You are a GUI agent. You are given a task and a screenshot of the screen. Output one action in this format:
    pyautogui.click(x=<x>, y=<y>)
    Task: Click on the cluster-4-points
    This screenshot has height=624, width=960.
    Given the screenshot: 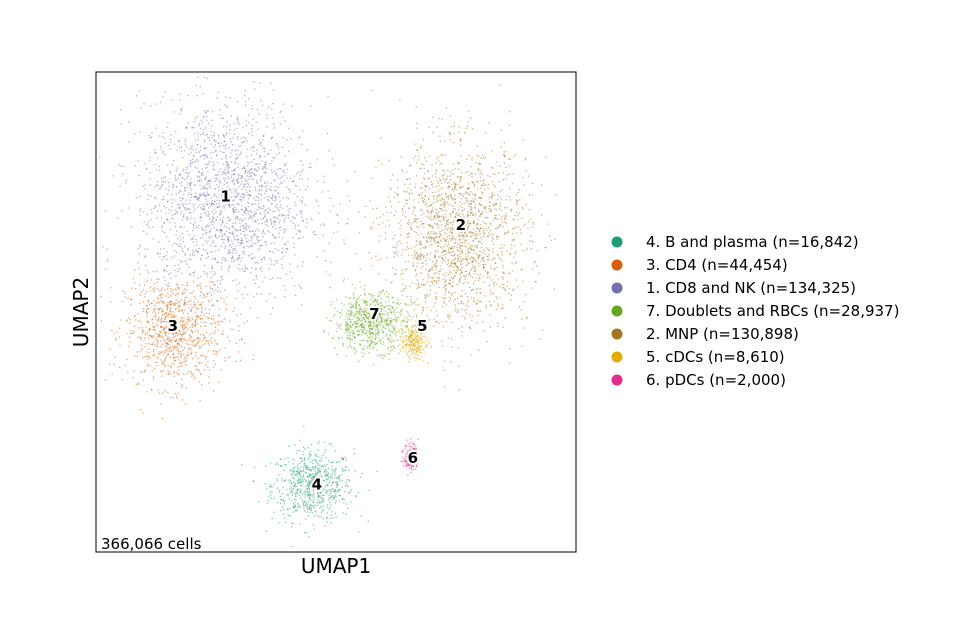 What is the action you would take?
    pyautogui.click(x=309, y=486)
    